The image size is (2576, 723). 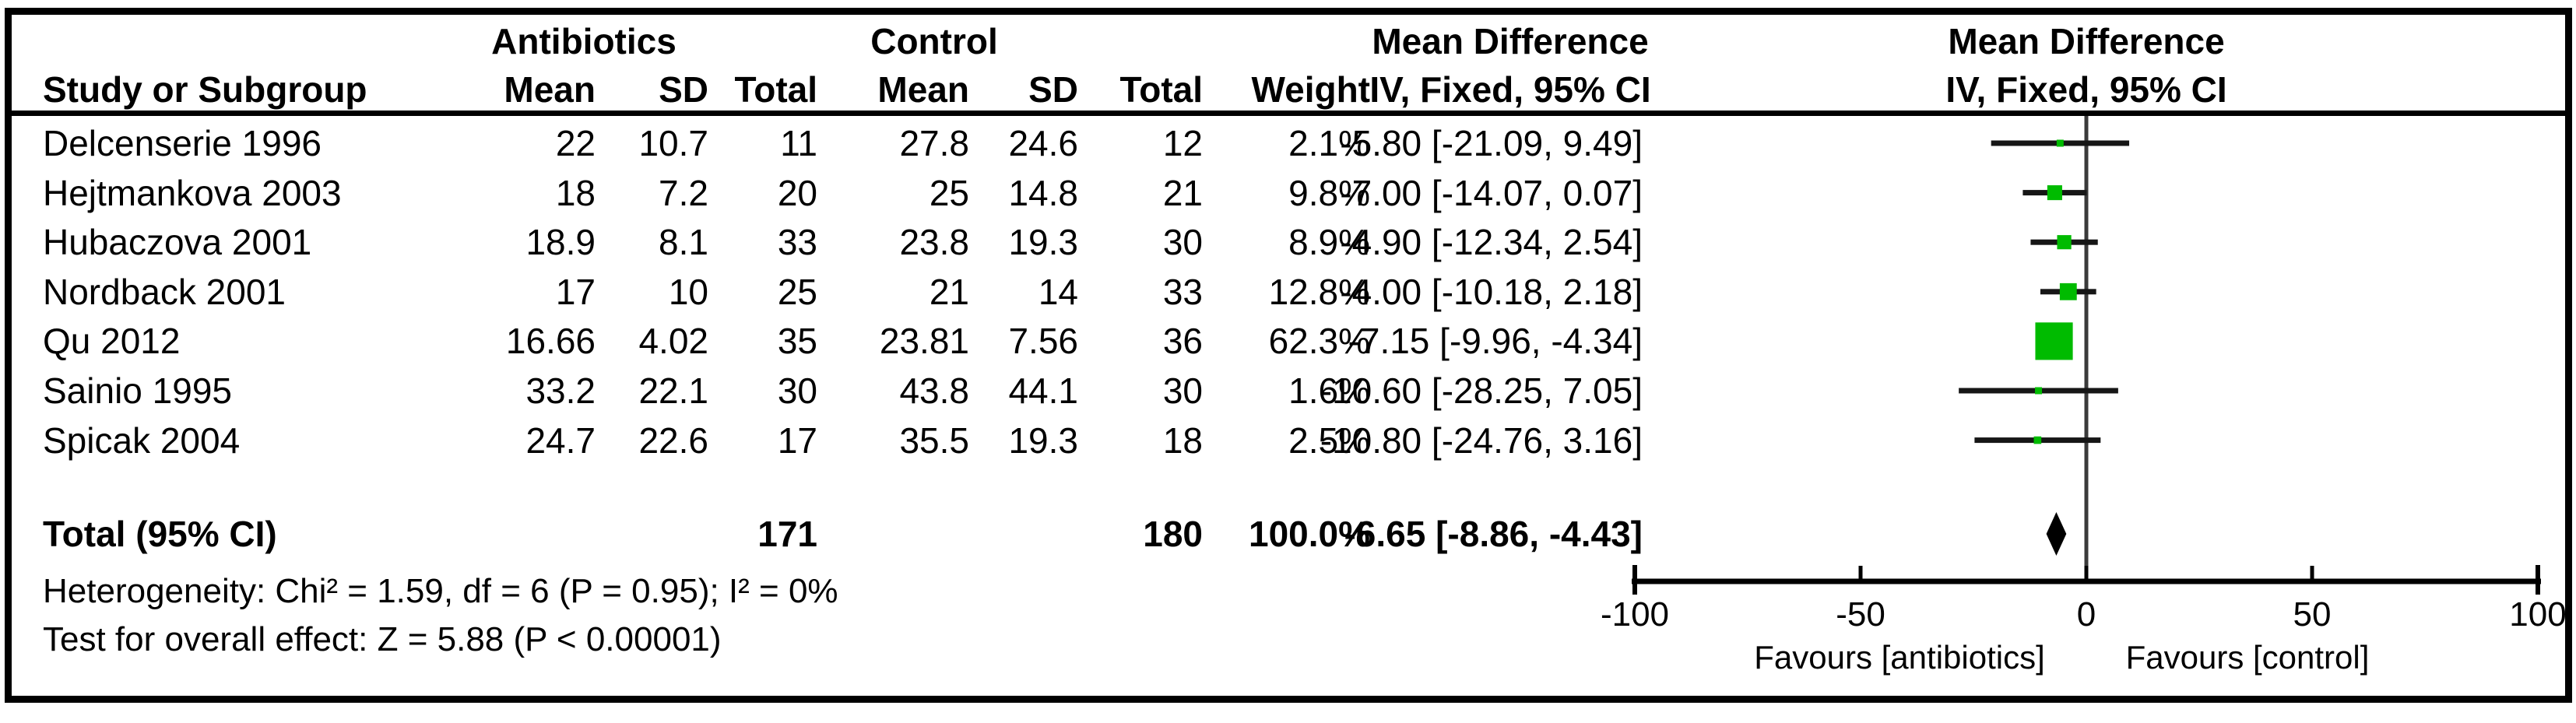 What do you see at coordinates (1183, 193) in the screenshot?
I see `control-total: 21` at bounding box center [1183, 193].